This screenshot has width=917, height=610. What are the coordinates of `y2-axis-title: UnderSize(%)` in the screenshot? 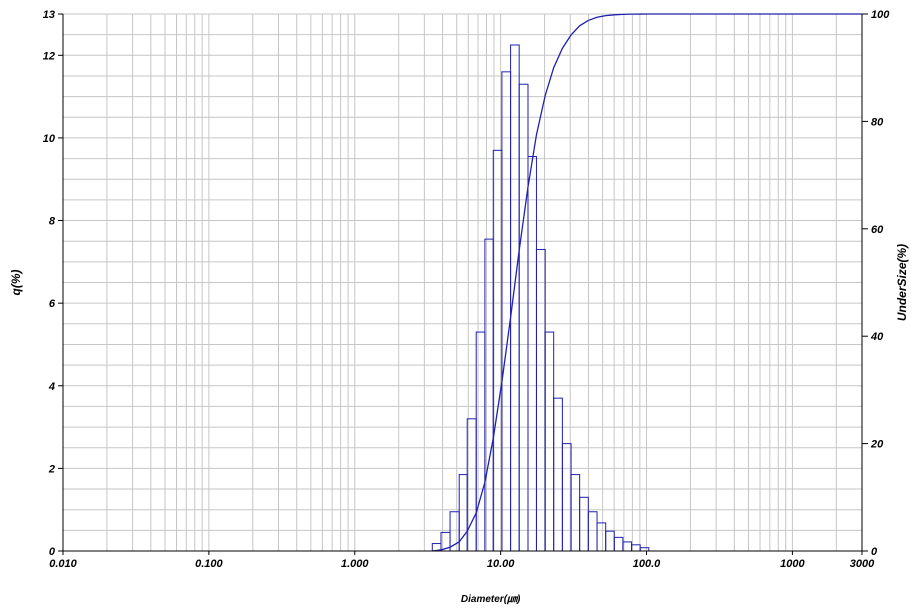 It's located at (902, 282).